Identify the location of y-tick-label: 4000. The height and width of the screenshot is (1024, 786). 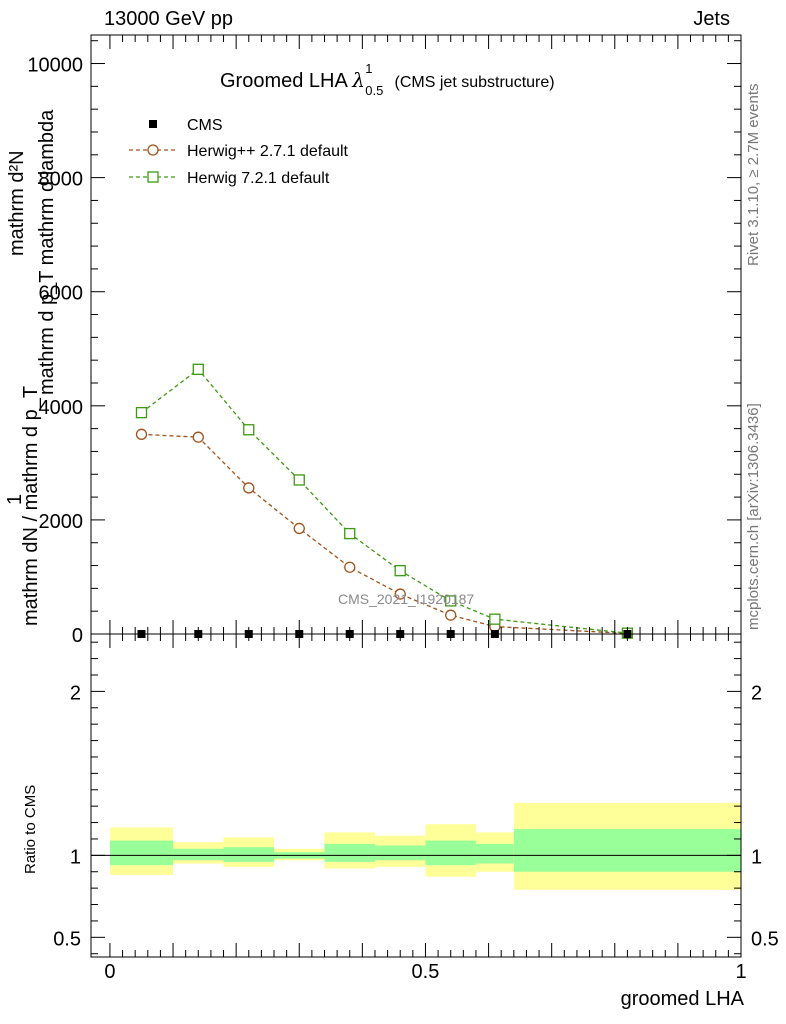
(61, 408).